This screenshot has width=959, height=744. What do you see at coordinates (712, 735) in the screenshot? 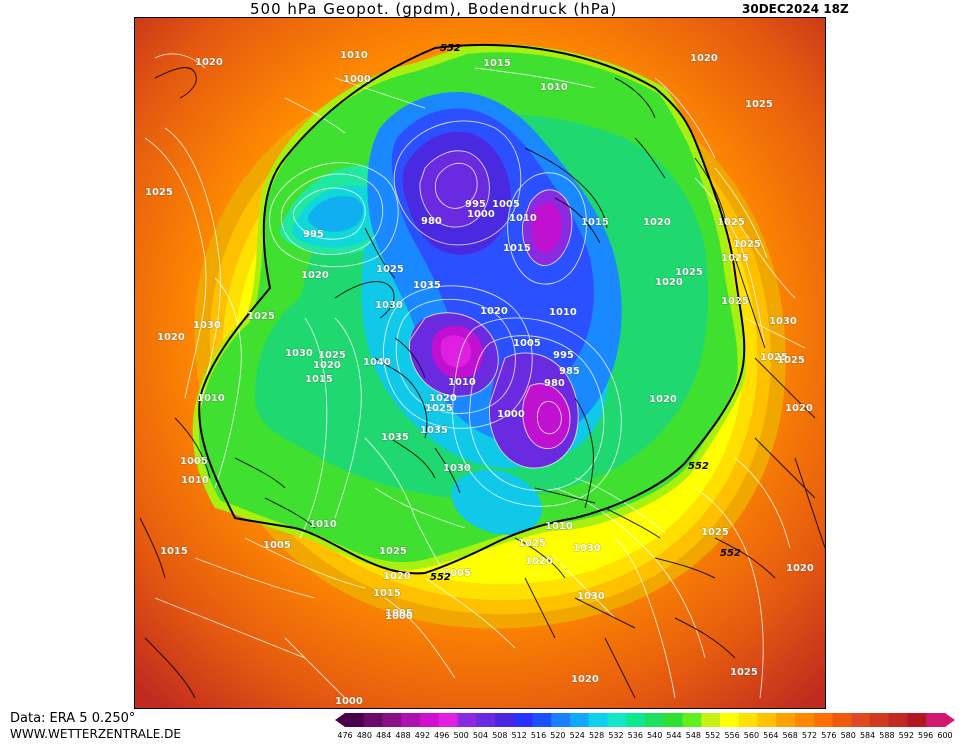
I see `legend-tick-label: 552` at bounding box center [712, 735].